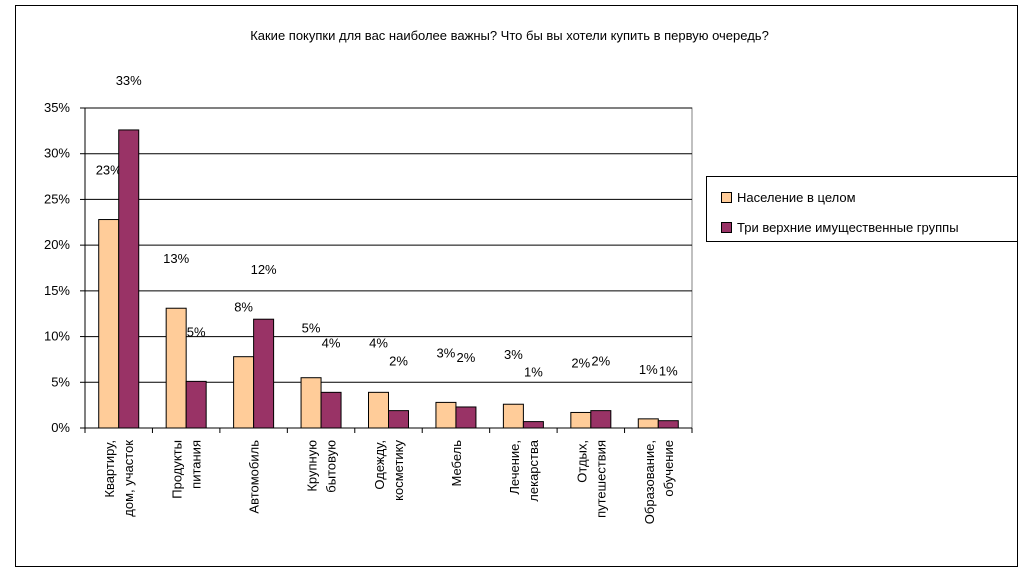 Image resolution: width=1019 pixels, height=568 pixels. Describe the element at coordinates (128, 478) in the screenshot. I see `x-category-label: дом, участок` at that location.